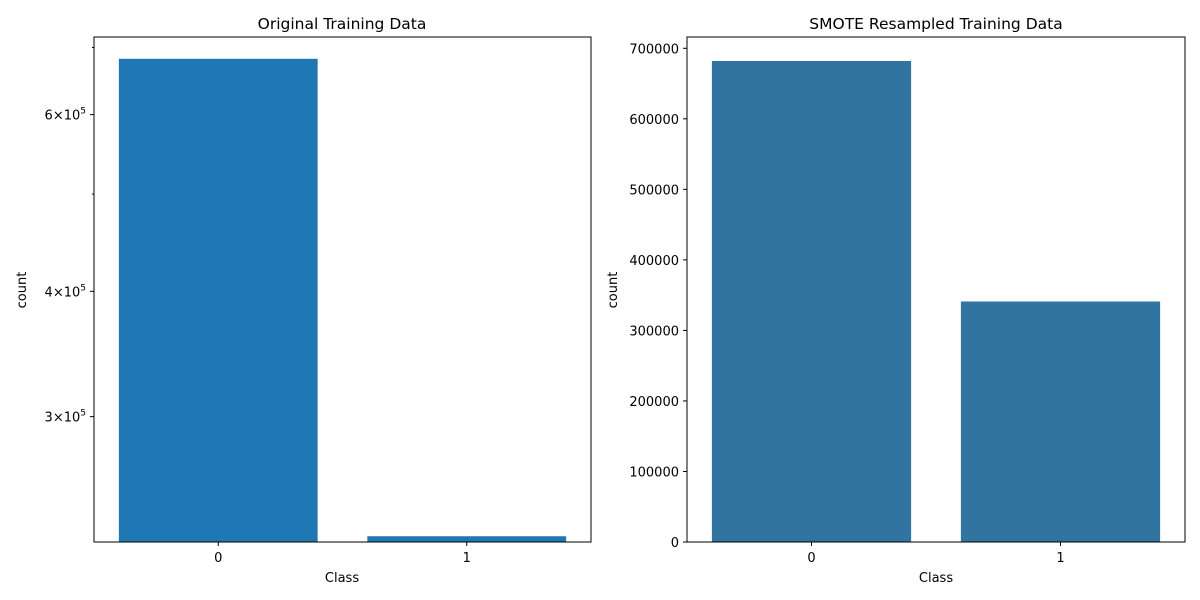 The height and width of the screenshot is (600, 1200). Describe the element at coordinates (654, 261) in the screenshot. I see `y-tick-label: 400000` at that location.